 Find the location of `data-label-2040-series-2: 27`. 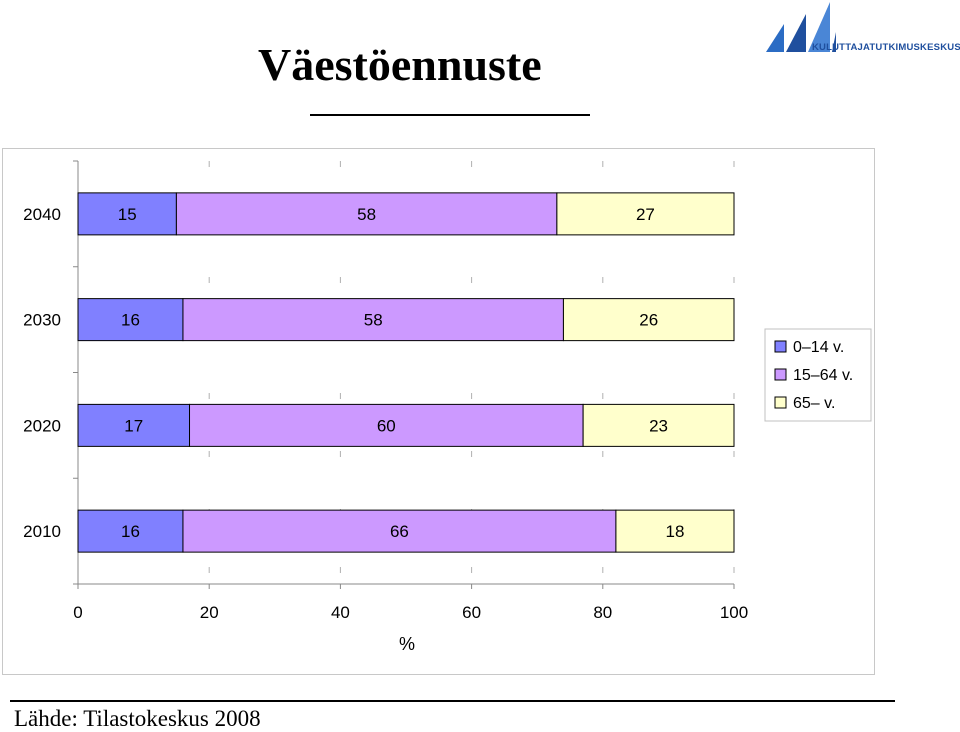

data-label-2040-series-2: 27 is located at coordinates (645, 214).